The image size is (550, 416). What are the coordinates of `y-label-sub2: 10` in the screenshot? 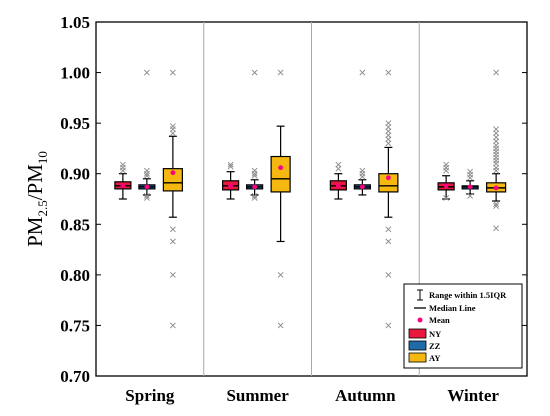 It's located at (42, 157).